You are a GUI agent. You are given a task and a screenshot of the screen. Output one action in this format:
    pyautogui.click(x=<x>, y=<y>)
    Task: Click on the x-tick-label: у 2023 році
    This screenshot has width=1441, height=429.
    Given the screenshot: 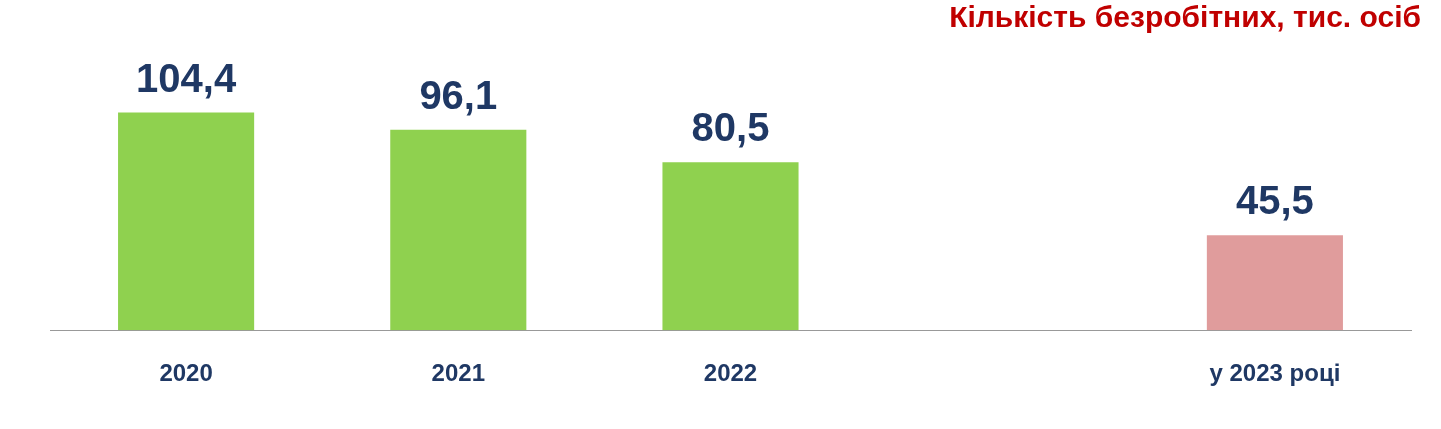 What is the action you would take?
    pyautogui.click(x=1275, y=373)
    